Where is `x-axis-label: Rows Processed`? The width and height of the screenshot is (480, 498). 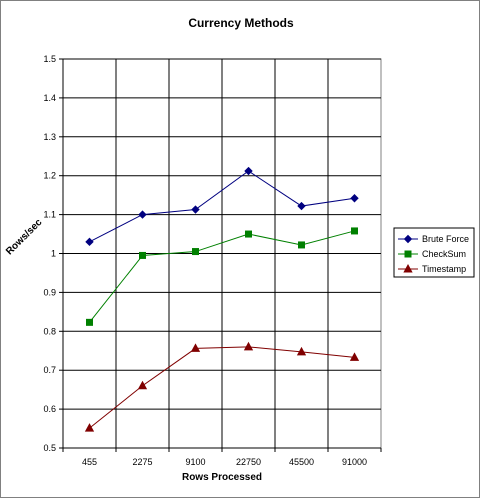 x-axis-label: Rows Processed is located at coordinates (222, 477).